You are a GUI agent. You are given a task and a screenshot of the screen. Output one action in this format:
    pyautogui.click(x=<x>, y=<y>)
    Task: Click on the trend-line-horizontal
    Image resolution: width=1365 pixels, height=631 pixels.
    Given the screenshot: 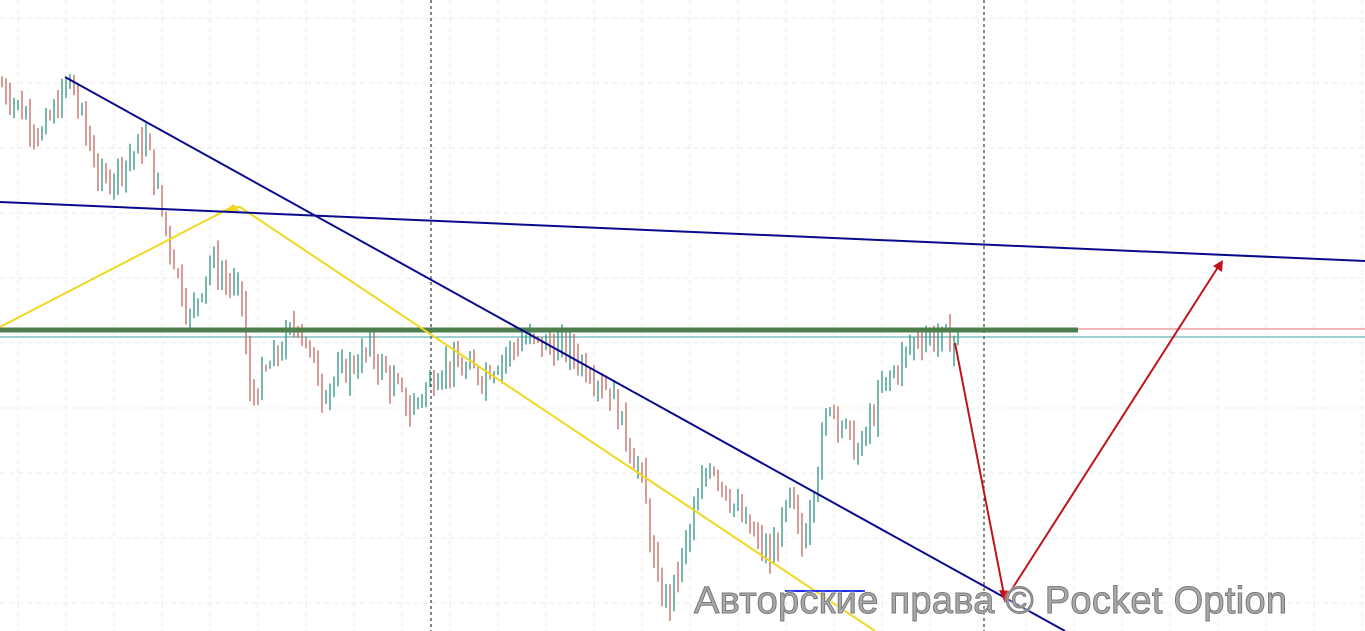 What is the action you would take?
    pyautogui.click(x=682, y=231)
    